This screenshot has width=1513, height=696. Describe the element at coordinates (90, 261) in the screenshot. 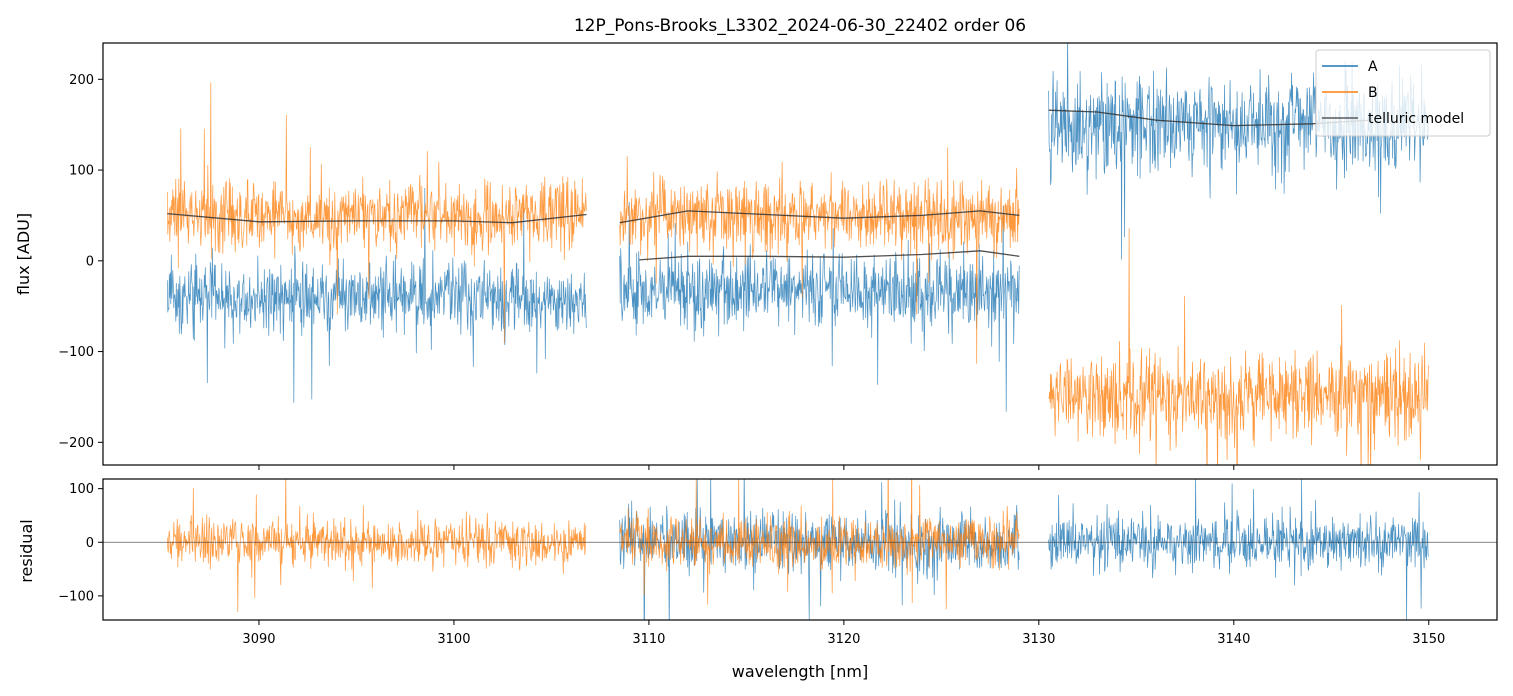

I see `top-y-tick-label: 0` at that location.